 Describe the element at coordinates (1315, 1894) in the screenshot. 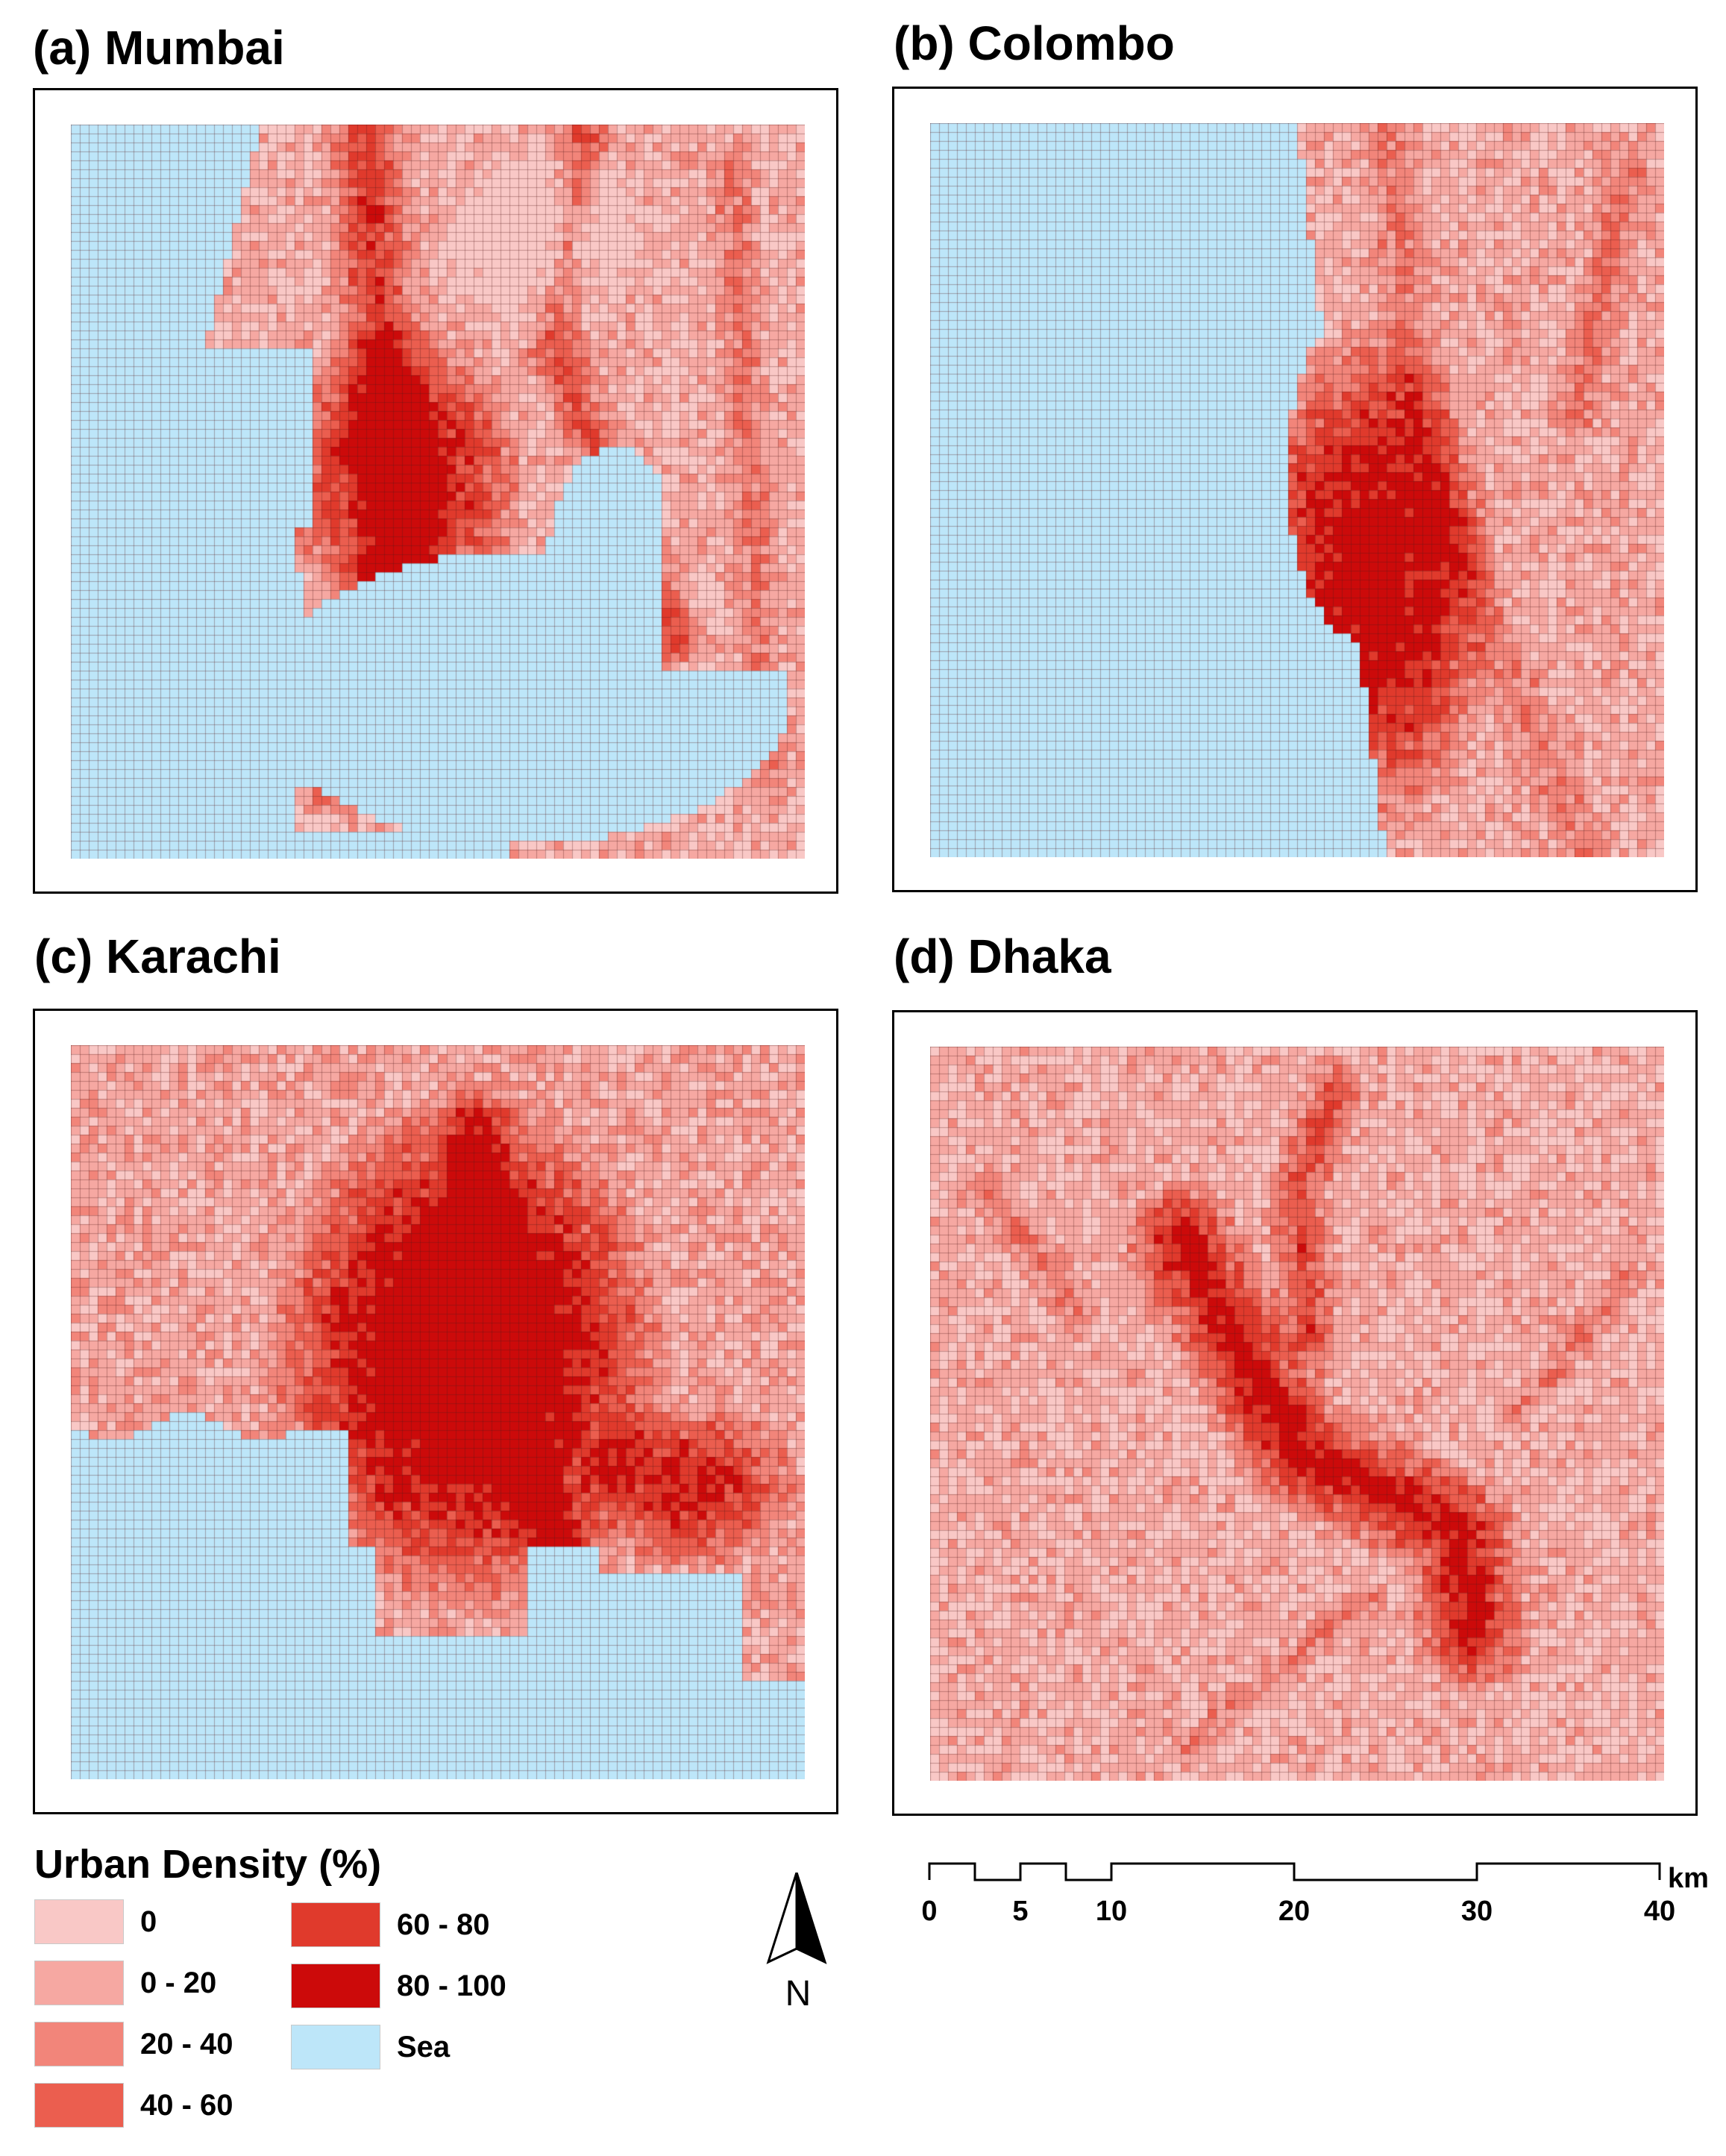

I see `scale-bar: 0 5 10 20 30 40 km` at that location.